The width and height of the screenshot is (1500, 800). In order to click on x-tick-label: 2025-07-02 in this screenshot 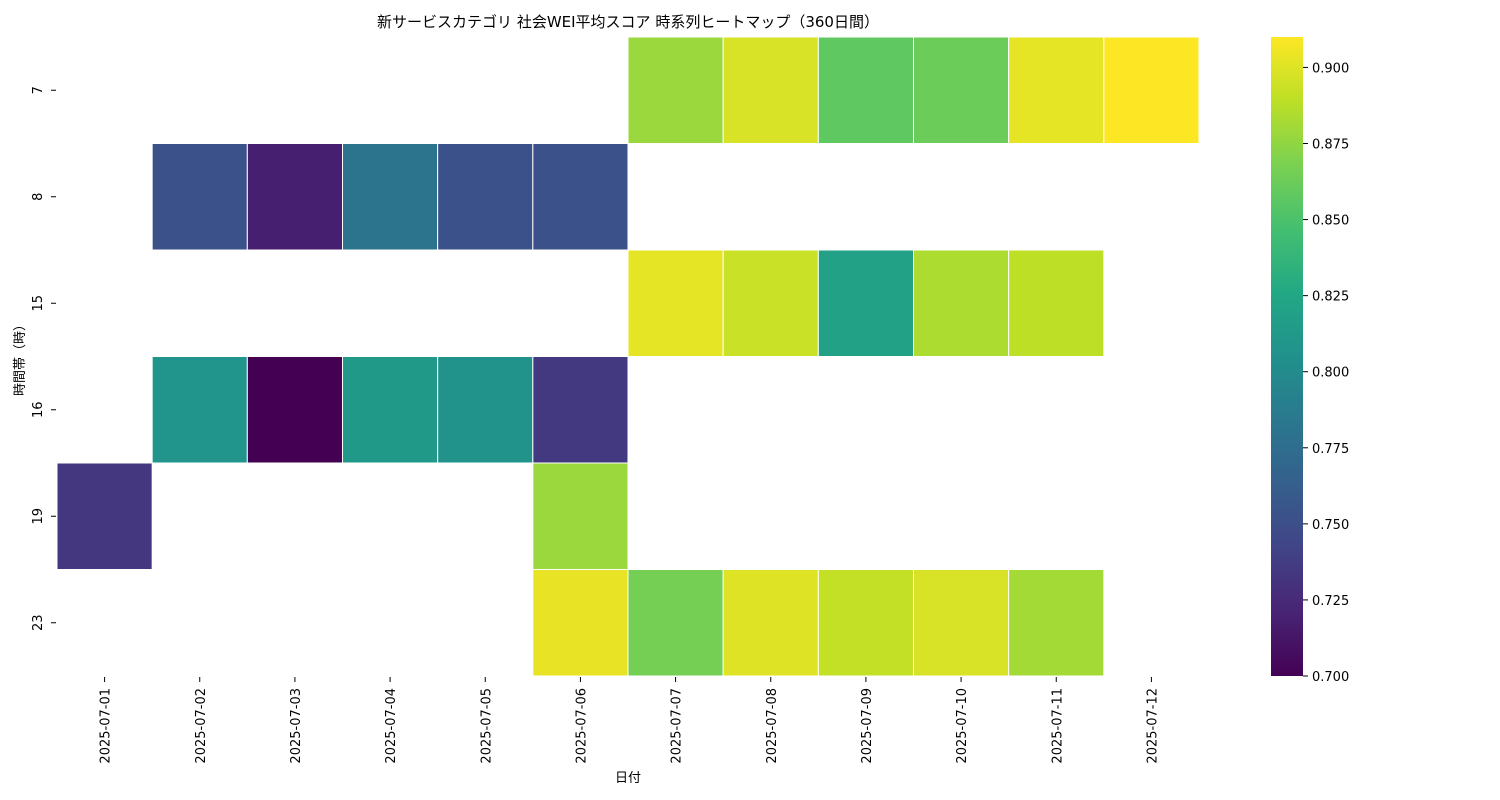, I will do `click(201, 726)`.